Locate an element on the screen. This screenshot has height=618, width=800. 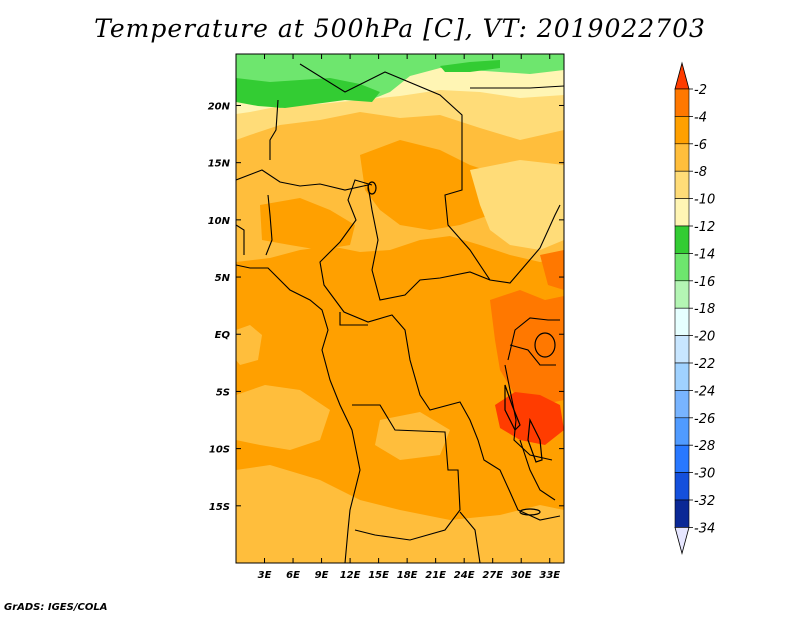
field-region-light-south is located at coordinates (400, 514).